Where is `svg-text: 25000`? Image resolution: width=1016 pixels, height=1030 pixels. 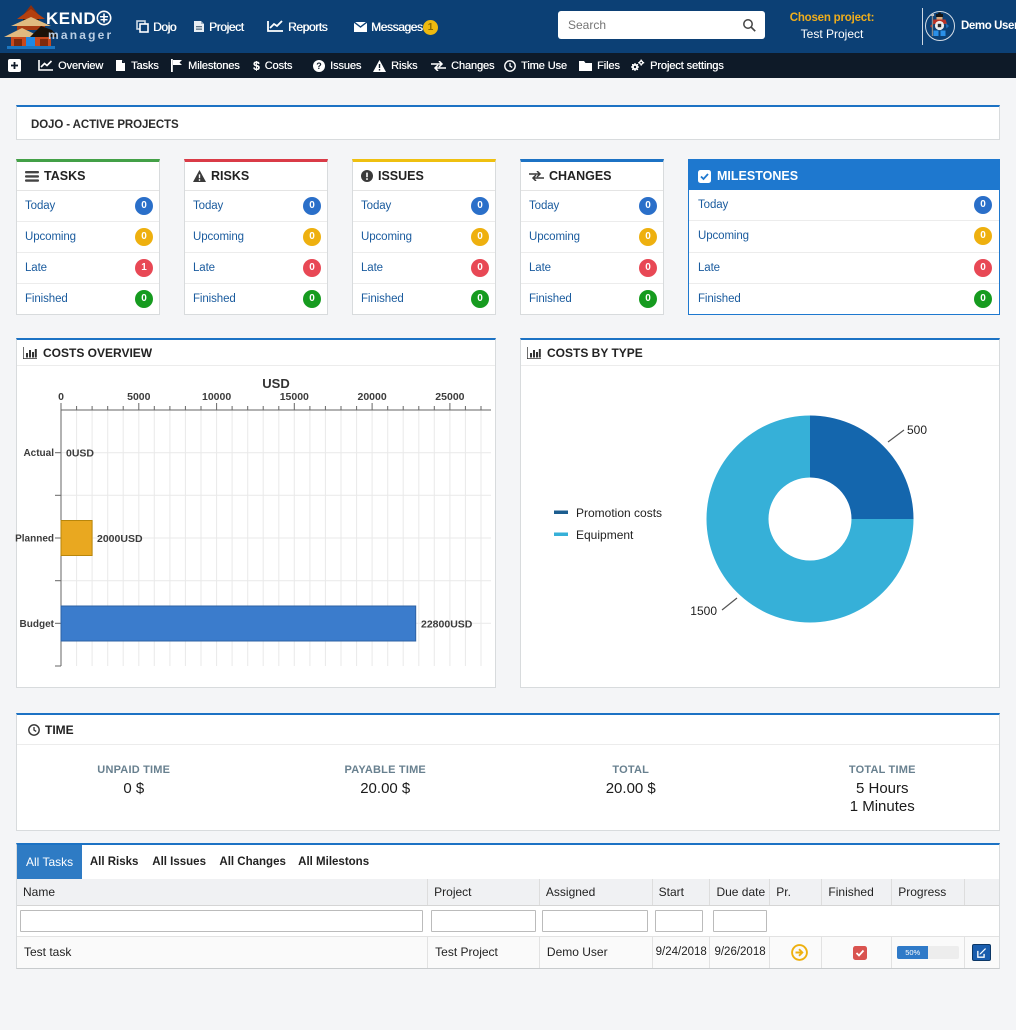
svg-text: 25000 is located at coordinates (449, 397).